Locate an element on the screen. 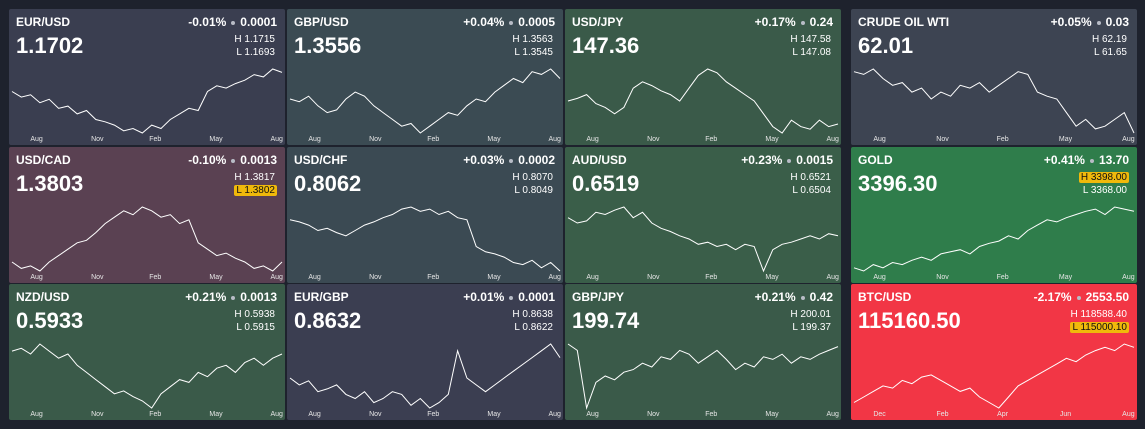 Image resolution: width=1145 pixels, height=429 pixels. month-label: Apr is located at coordinates (1003, 414).